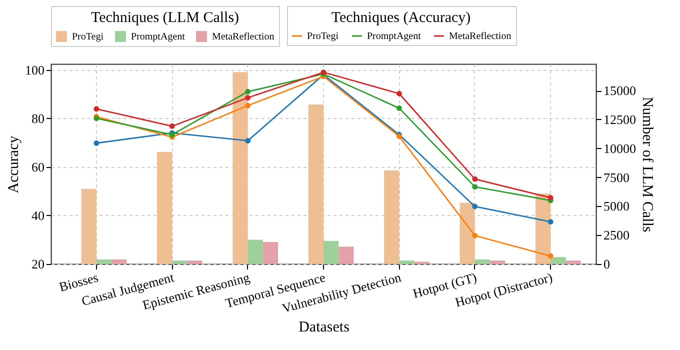 This screenshot has height=350, width=680. I want to click on y2-tick-label: 2500, so click(617, 235).